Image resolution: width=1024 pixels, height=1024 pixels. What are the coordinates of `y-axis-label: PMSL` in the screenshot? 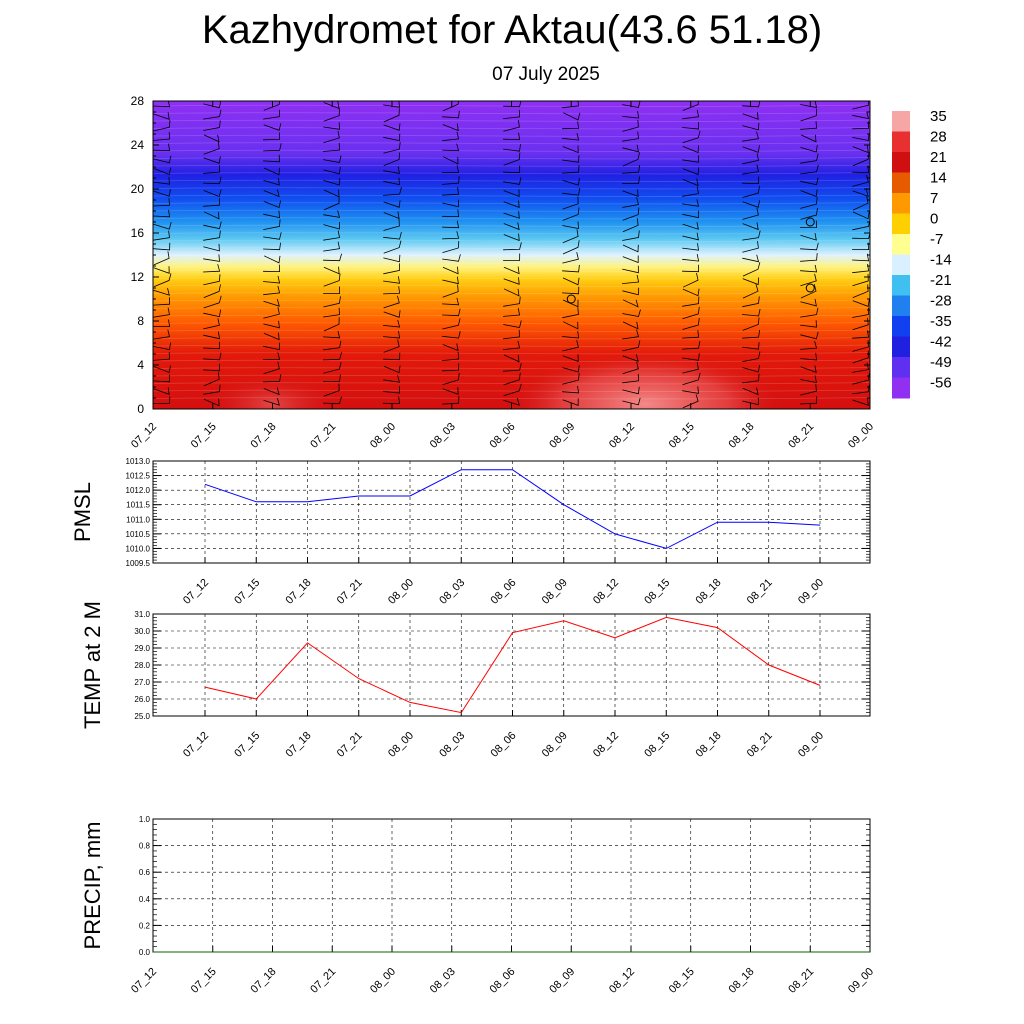 It's located at (82, 512).